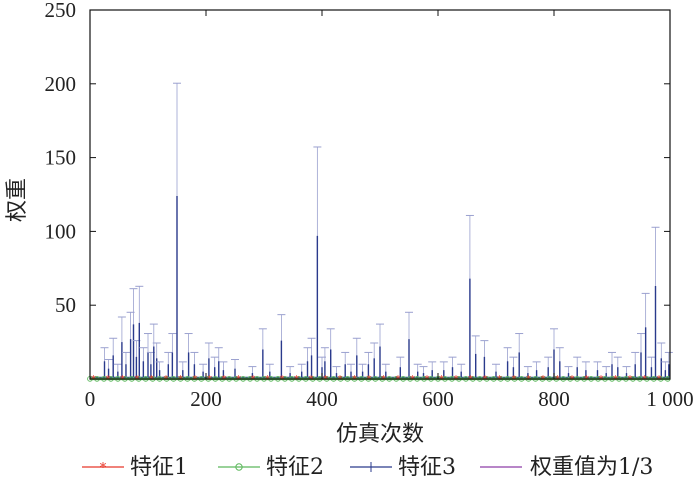  Describe the element at coordinates (61, 11) in the screenshot. I see `y-tick-label: 250` at that location.